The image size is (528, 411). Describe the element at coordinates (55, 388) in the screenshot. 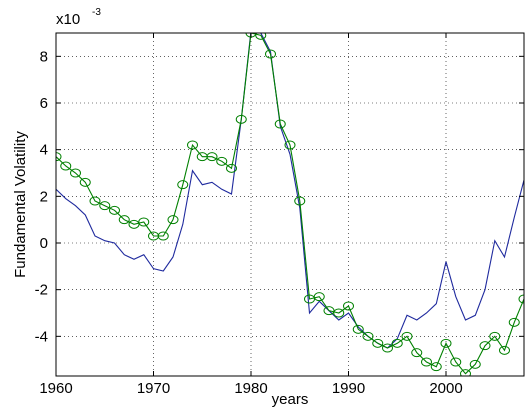

I see `x-tick-label: 1960` at that location.